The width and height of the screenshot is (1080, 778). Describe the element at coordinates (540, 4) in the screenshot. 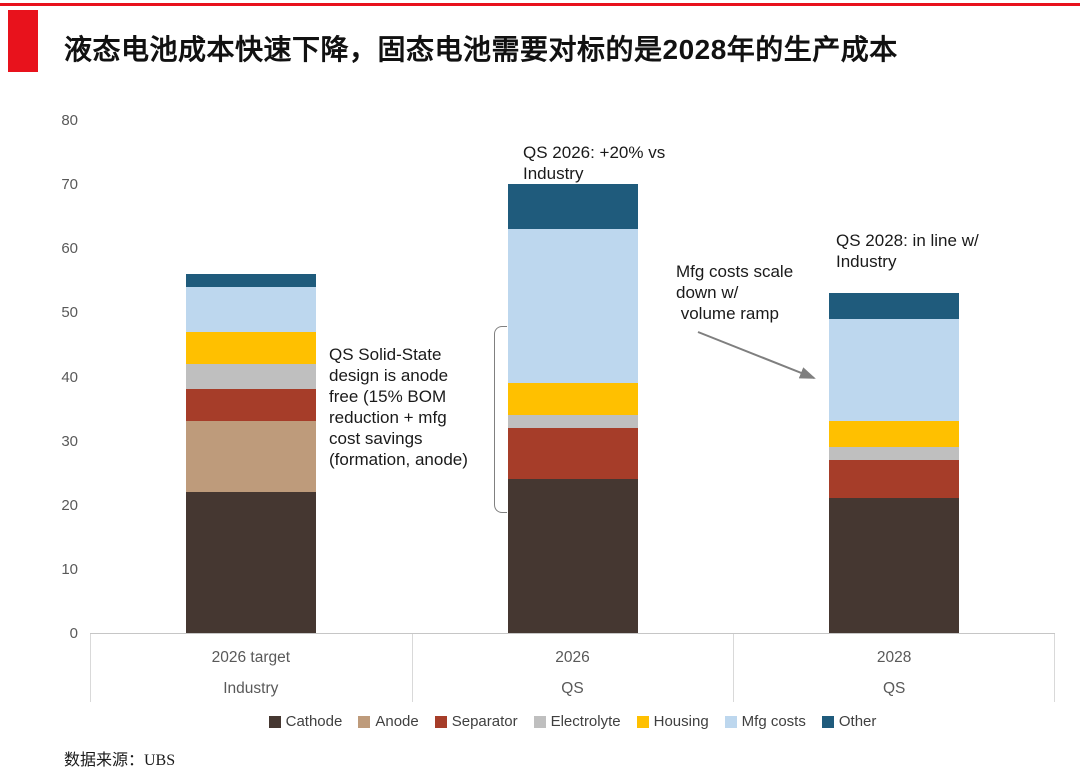

I see `top-red-rule` at that location.